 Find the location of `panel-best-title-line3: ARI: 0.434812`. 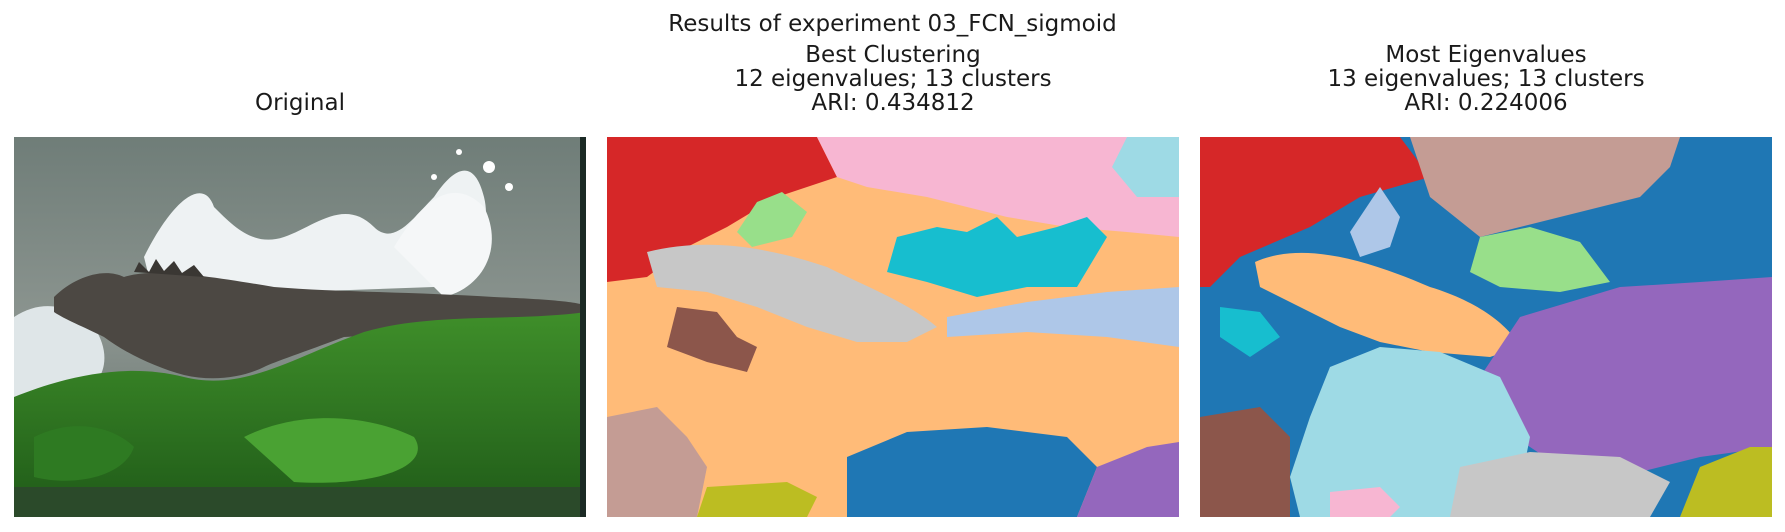

panel-best-title-line3: ARI: 0.434812 is located at coordinates (893, 103).